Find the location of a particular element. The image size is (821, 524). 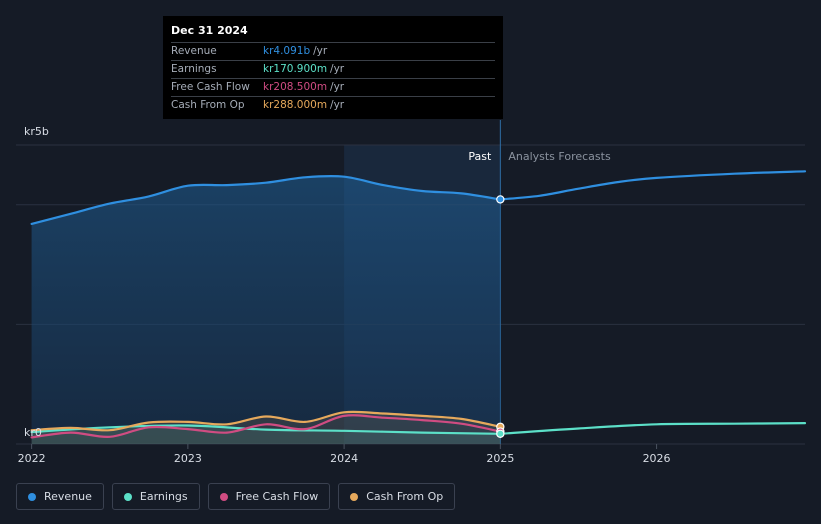

tooltip-row-cash-from-op: Cash From Op kr288.000m /yr is located at coordinates (333, 105).